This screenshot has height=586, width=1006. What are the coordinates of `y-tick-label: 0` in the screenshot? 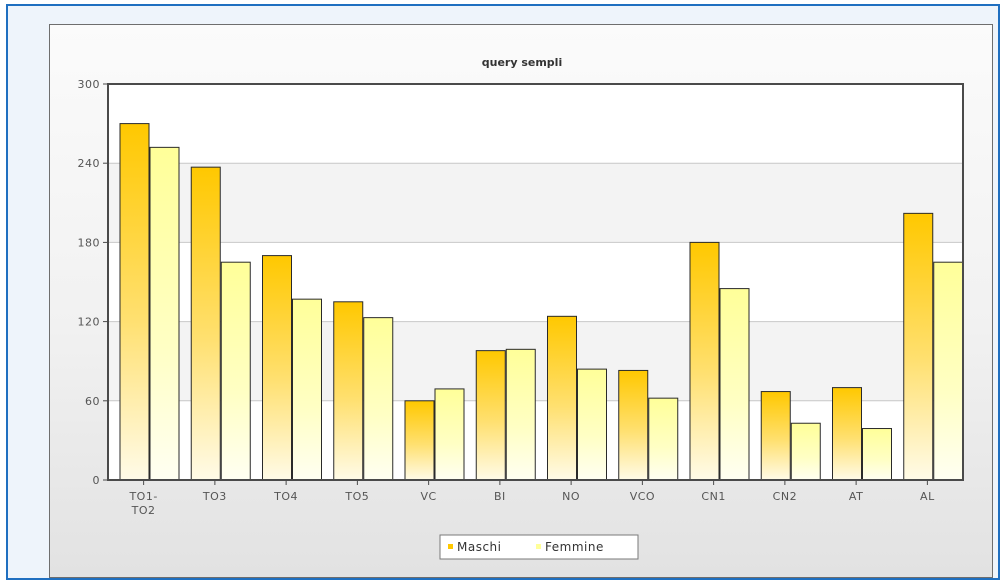 It's located at (97, 480).